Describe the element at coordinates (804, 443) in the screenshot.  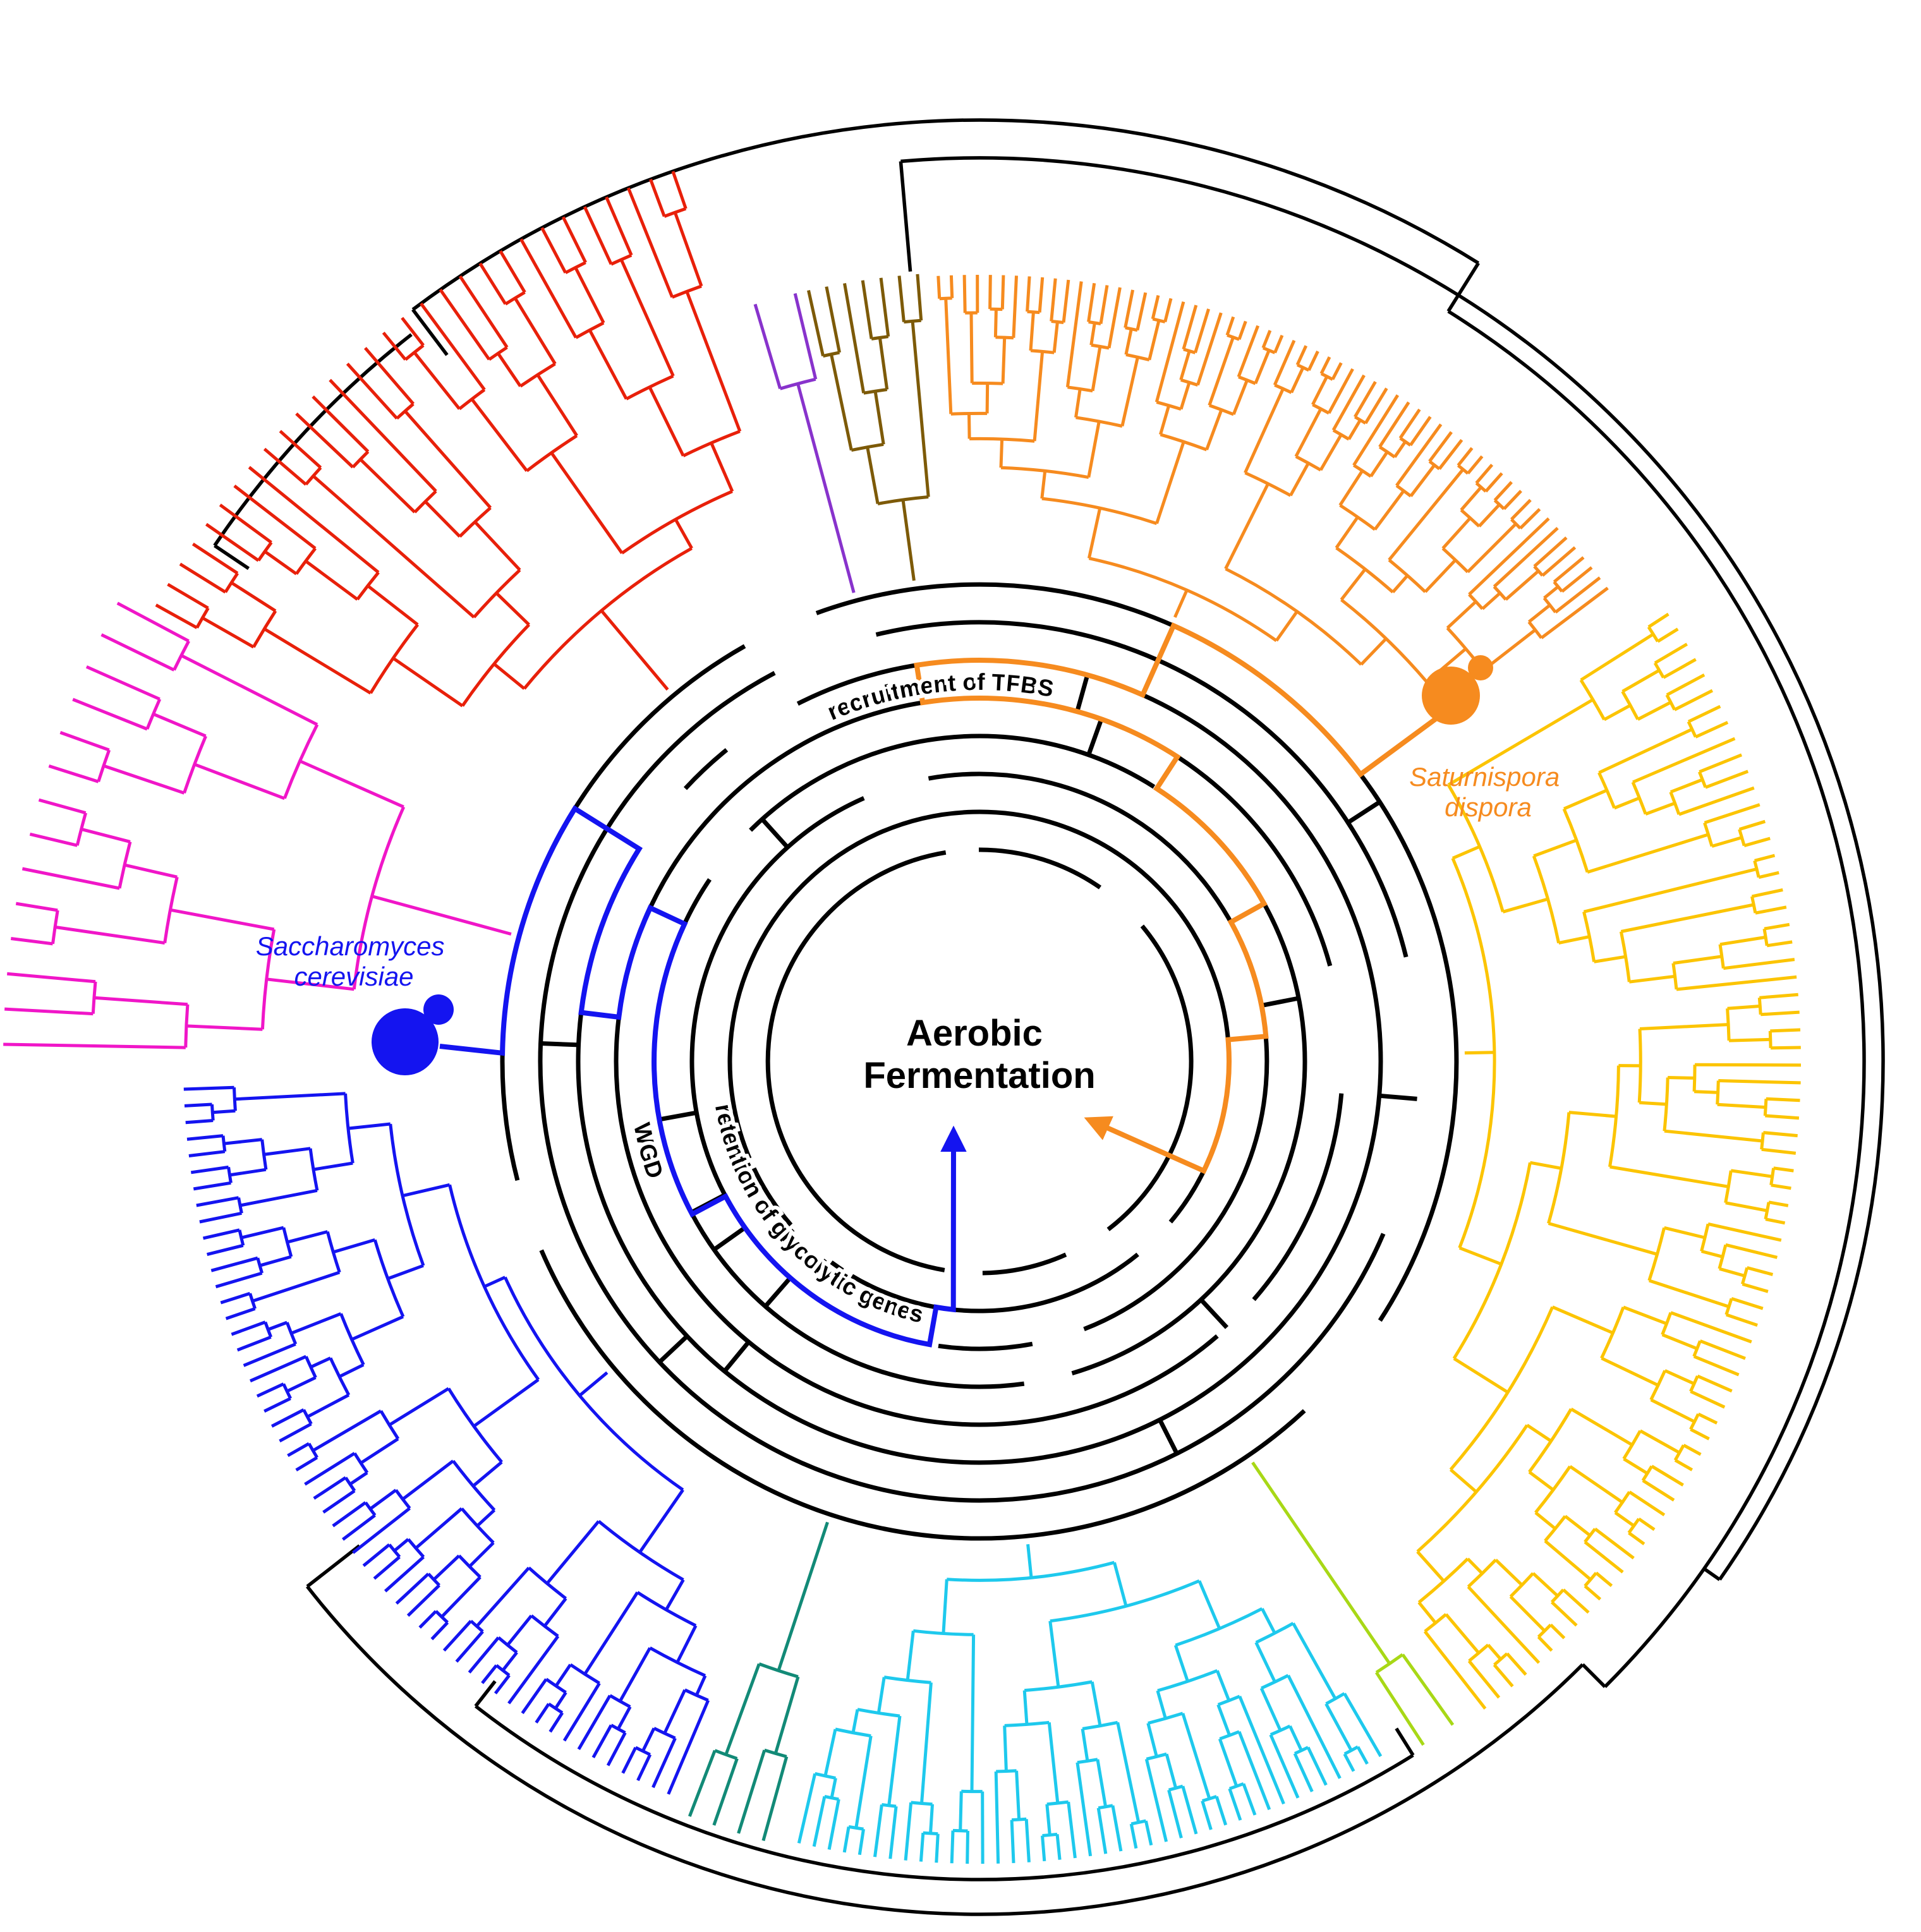
I see `clade-purple` at that location.